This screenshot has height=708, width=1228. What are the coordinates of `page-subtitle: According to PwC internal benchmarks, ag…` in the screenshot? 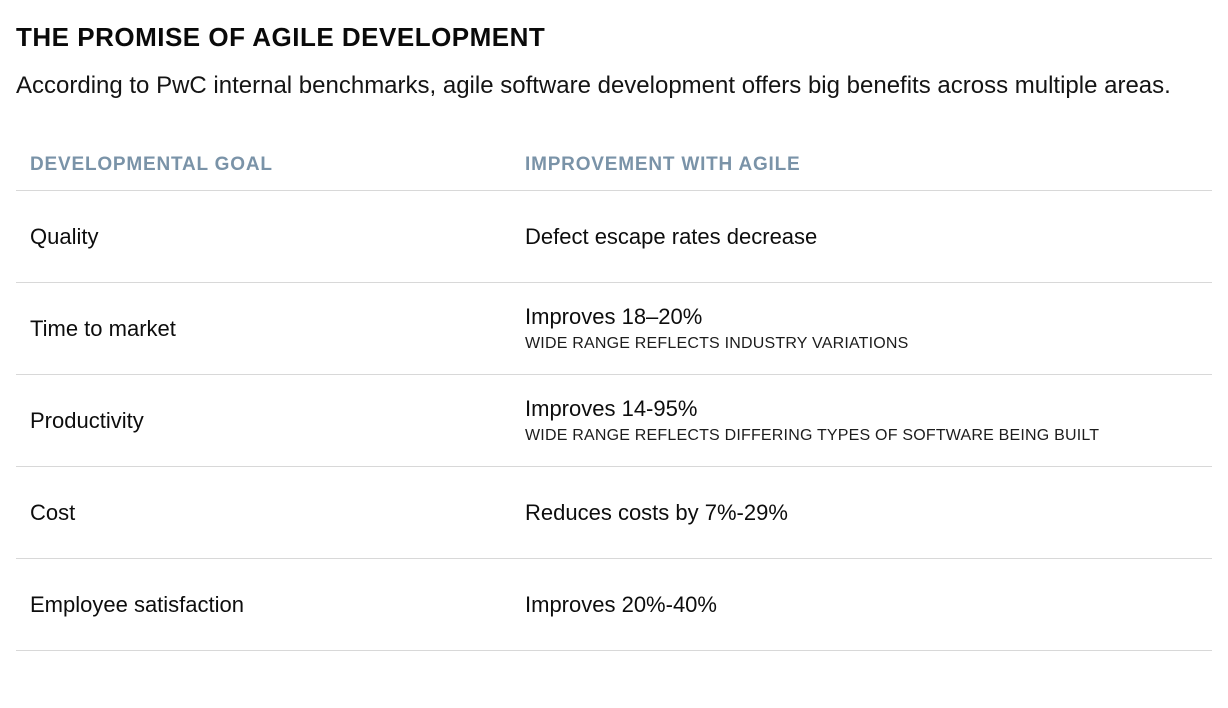 It's located at (593, 85).